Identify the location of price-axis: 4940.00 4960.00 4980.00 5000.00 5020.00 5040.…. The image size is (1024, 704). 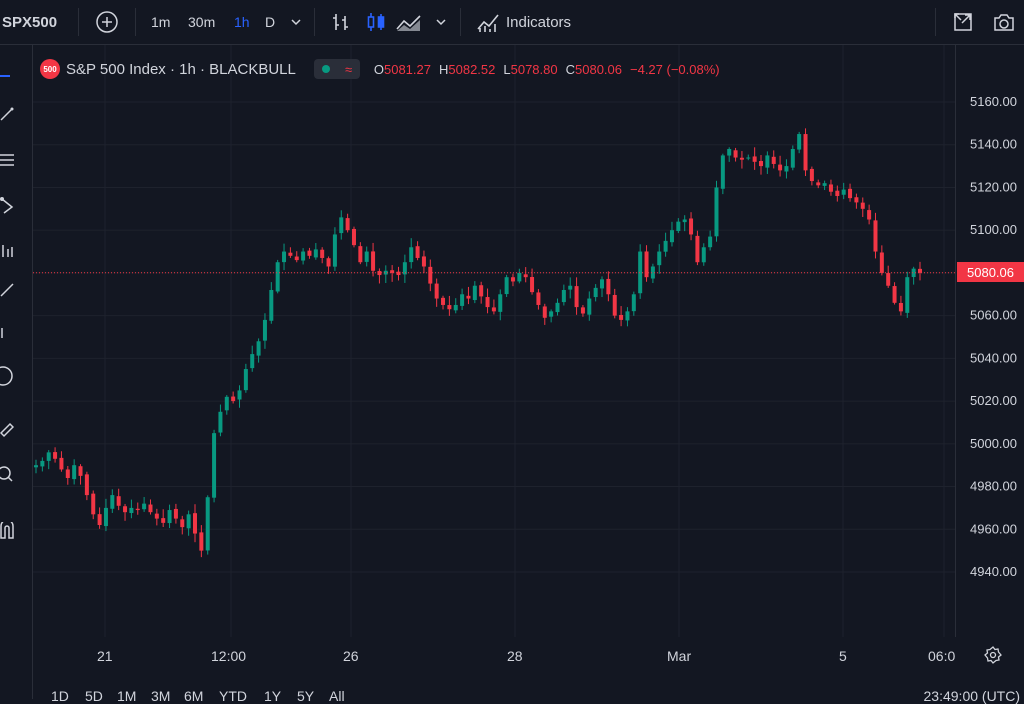
(989, 341).